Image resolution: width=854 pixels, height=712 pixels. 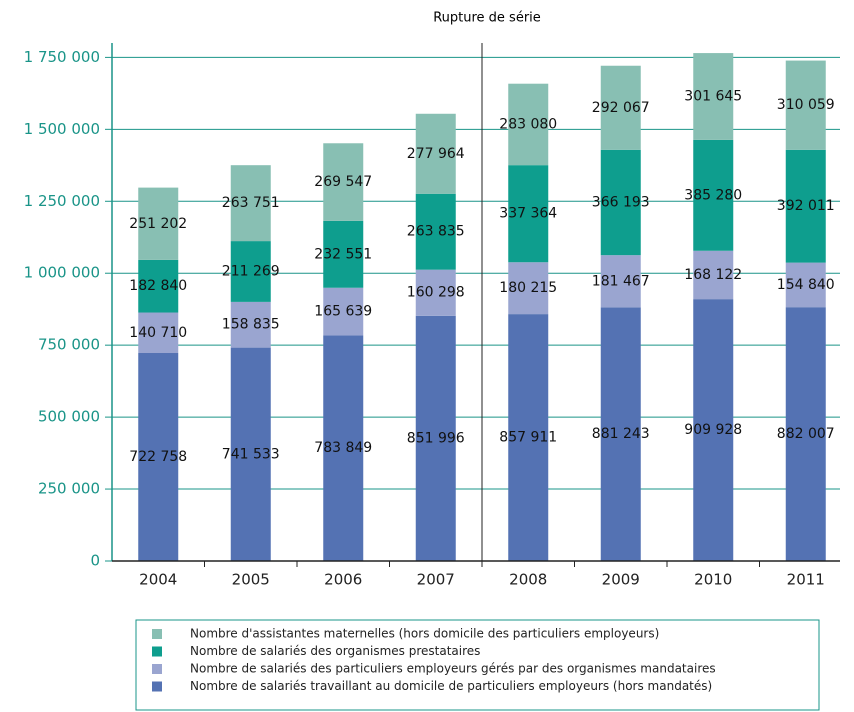 I want to click on value-label: 909 928, so click(x=713, y=430).